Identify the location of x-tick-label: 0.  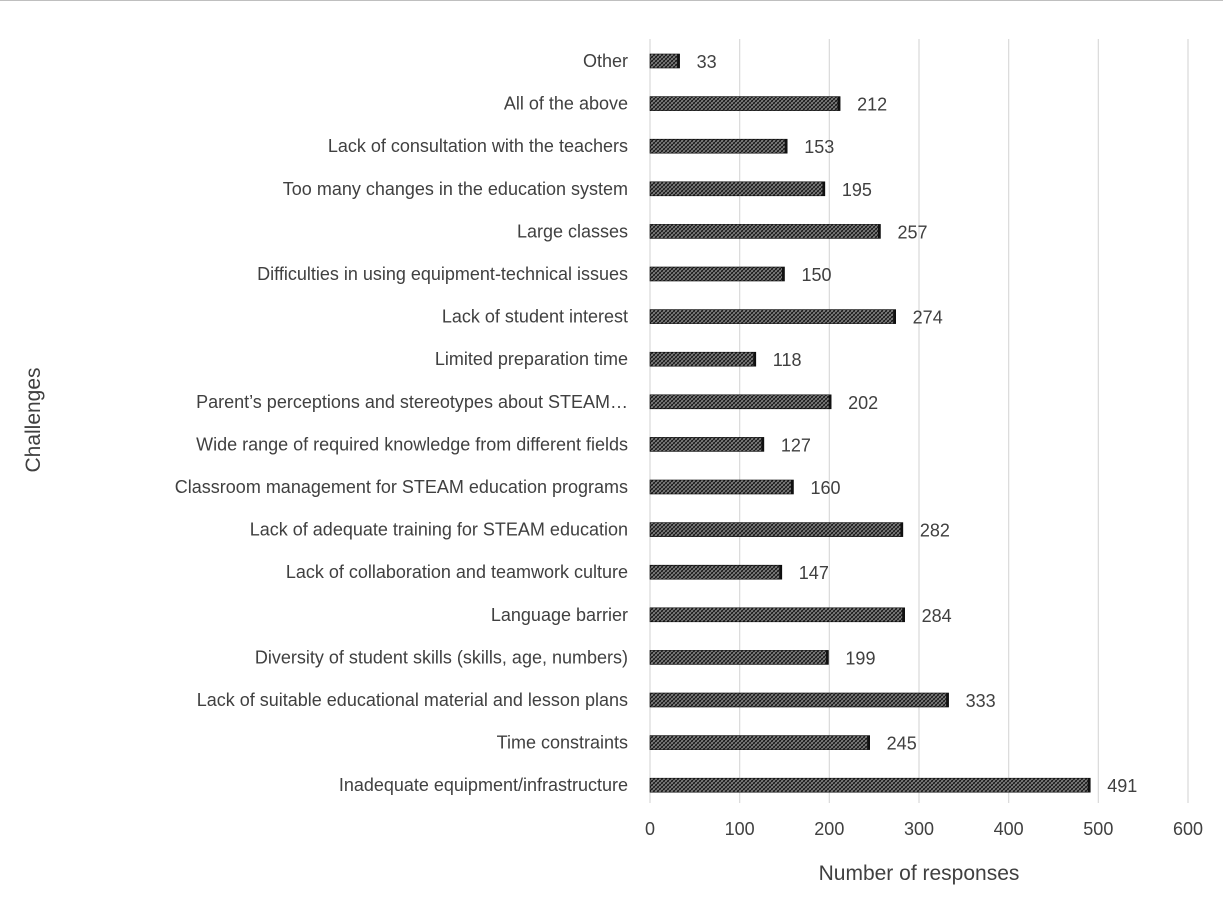
(650, 829).